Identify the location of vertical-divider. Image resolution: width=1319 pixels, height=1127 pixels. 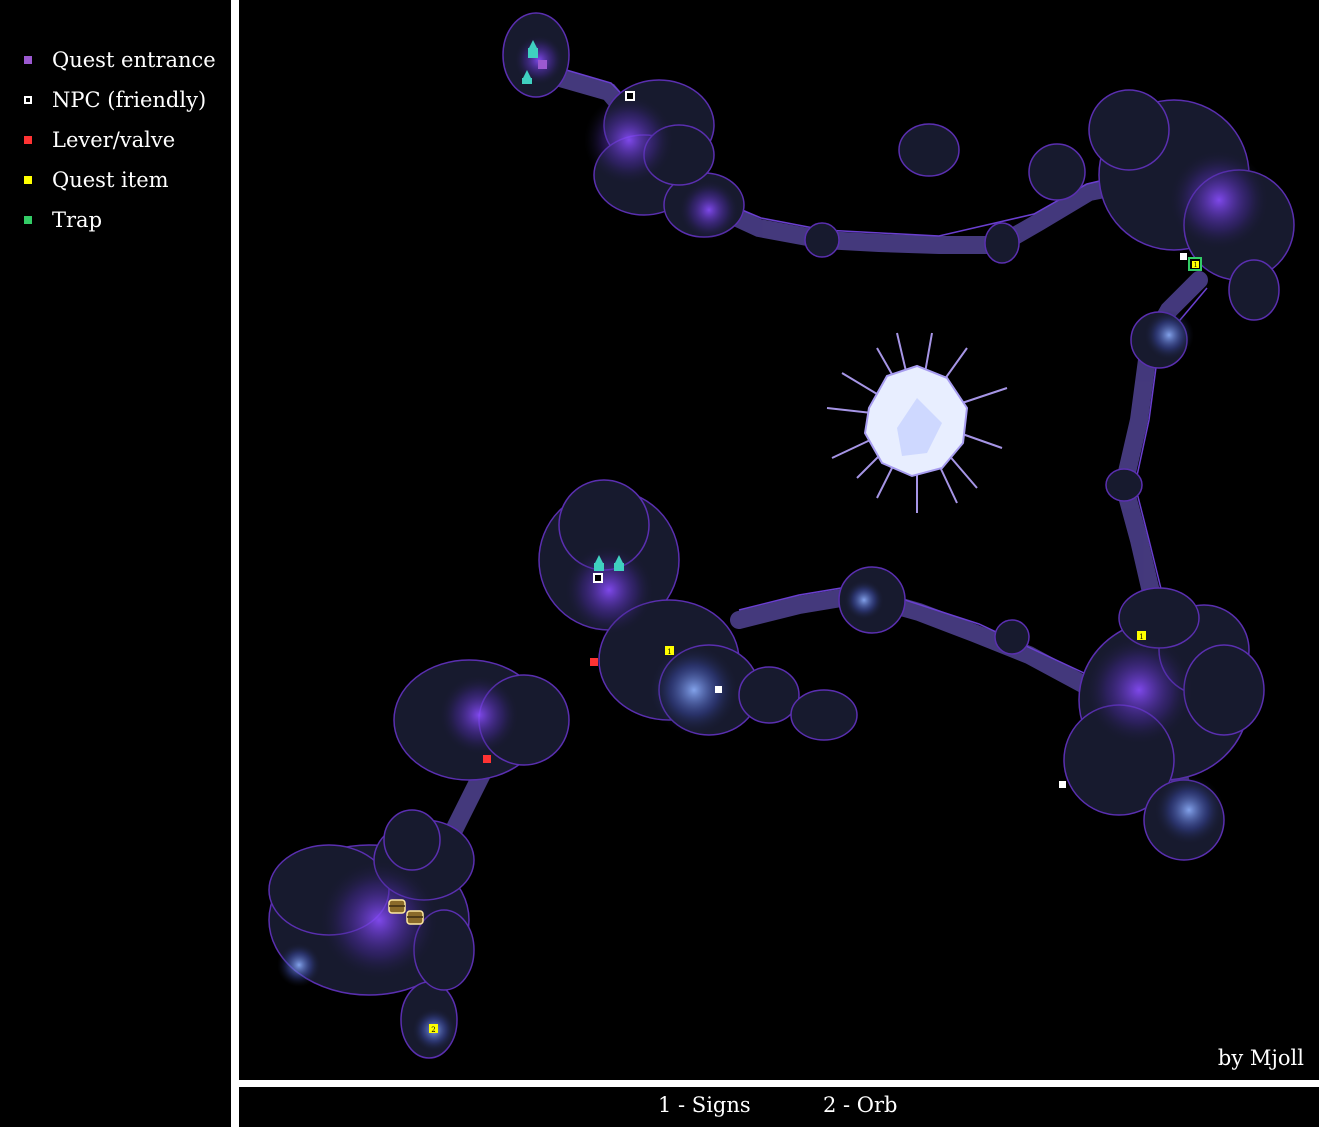
(235, 563).